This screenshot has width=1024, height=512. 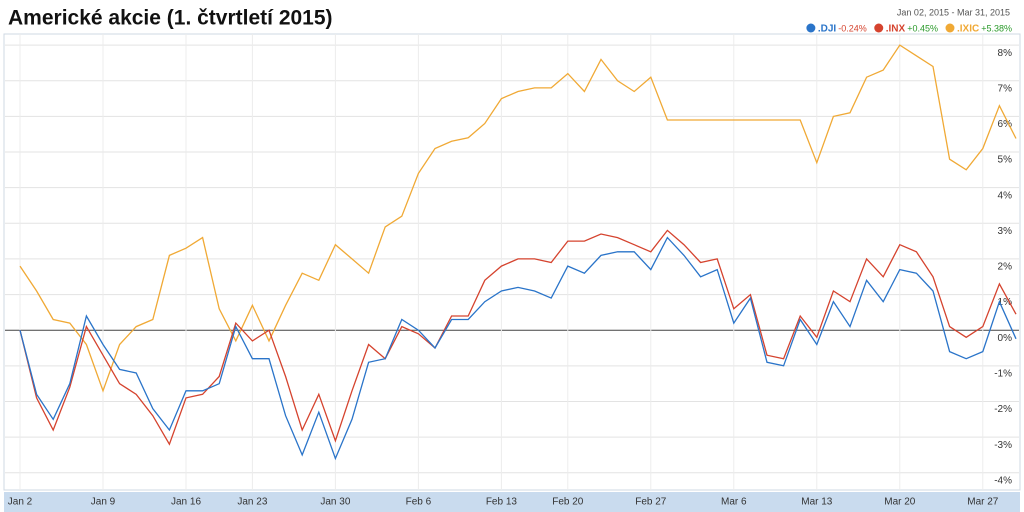 I want to click on legend-name: .IXIC, so click(x=968, y=29).